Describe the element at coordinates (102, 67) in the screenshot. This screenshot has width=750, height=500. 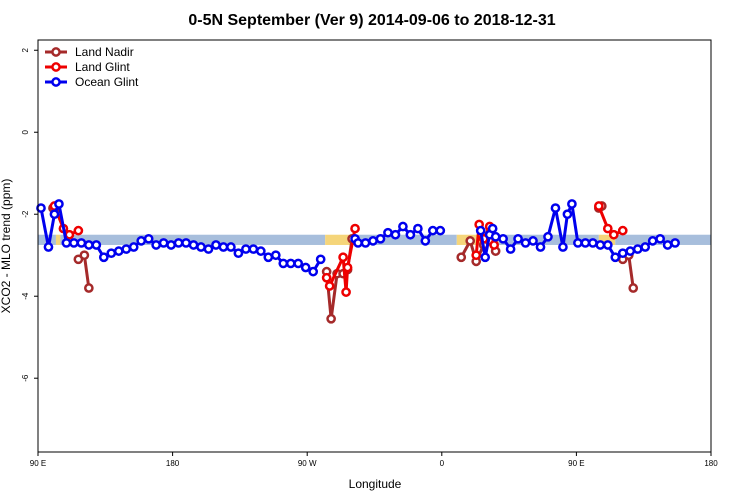
I see `legend-label: Land Glint` at that location.